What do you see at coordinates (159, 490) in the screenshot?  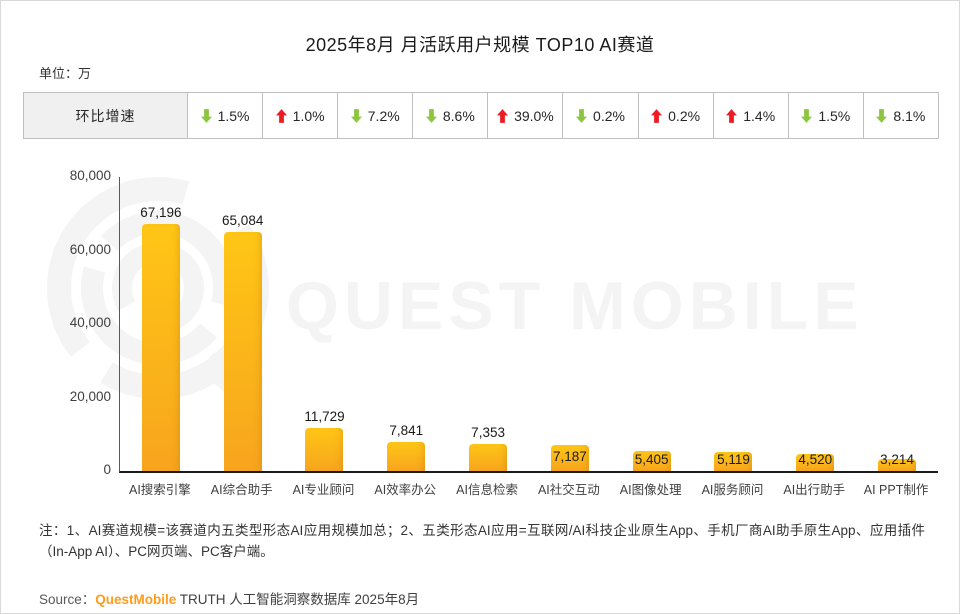 I see `x-axis-label: AI搜索引擎` at bounding box center [159, 490].